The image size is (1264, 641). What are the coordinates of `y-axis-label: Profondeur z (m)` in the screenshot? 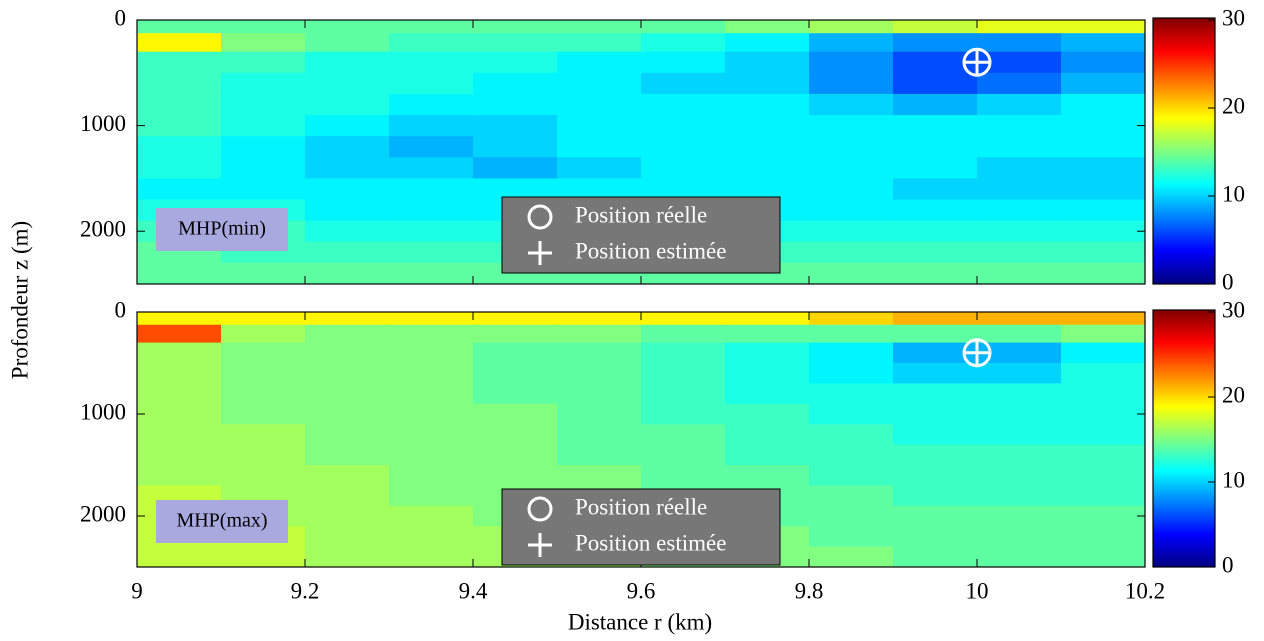 It's located at (19, 300).